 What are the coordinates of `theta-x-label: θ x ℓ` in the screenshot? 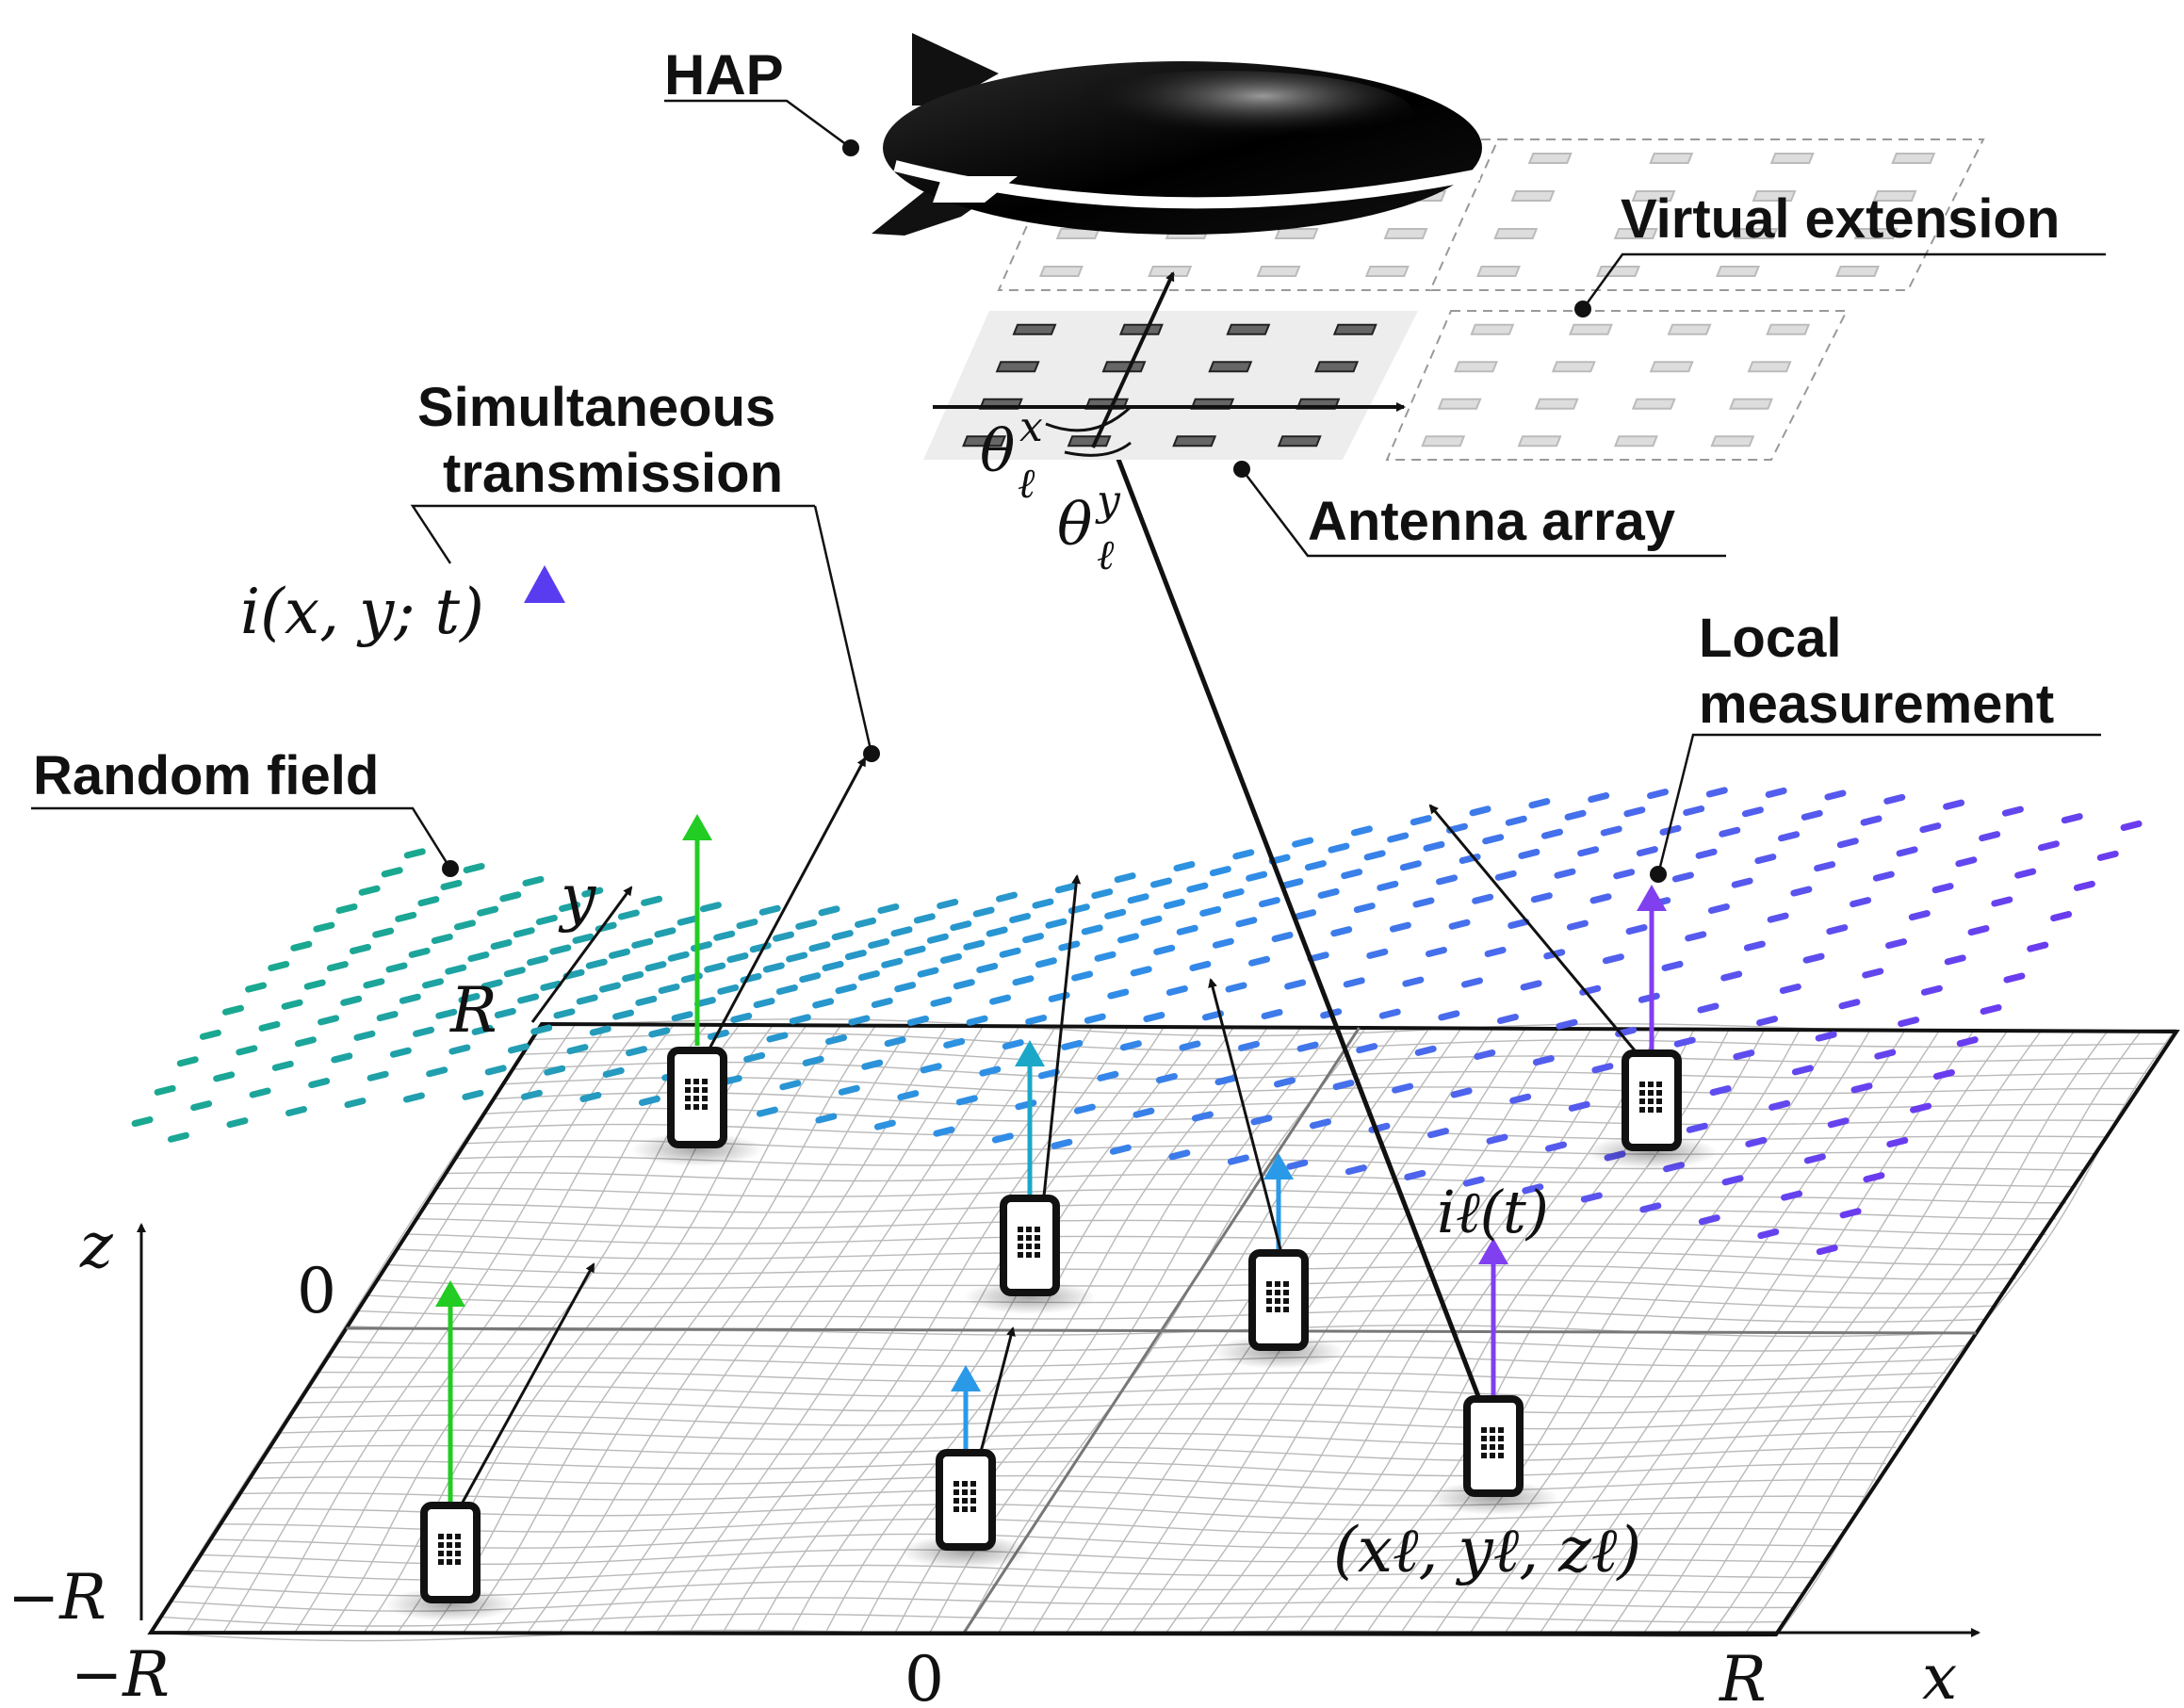 It's located at (1011, 455).